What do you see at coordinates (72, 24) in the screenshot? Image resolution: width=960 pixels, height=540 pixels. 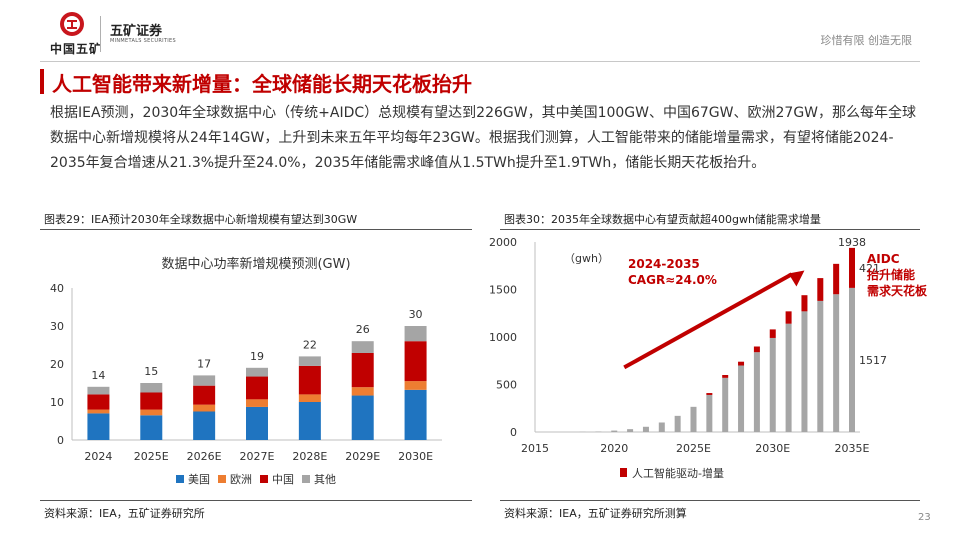 I see `company-logo-icon` at bounding box center [72, 24].